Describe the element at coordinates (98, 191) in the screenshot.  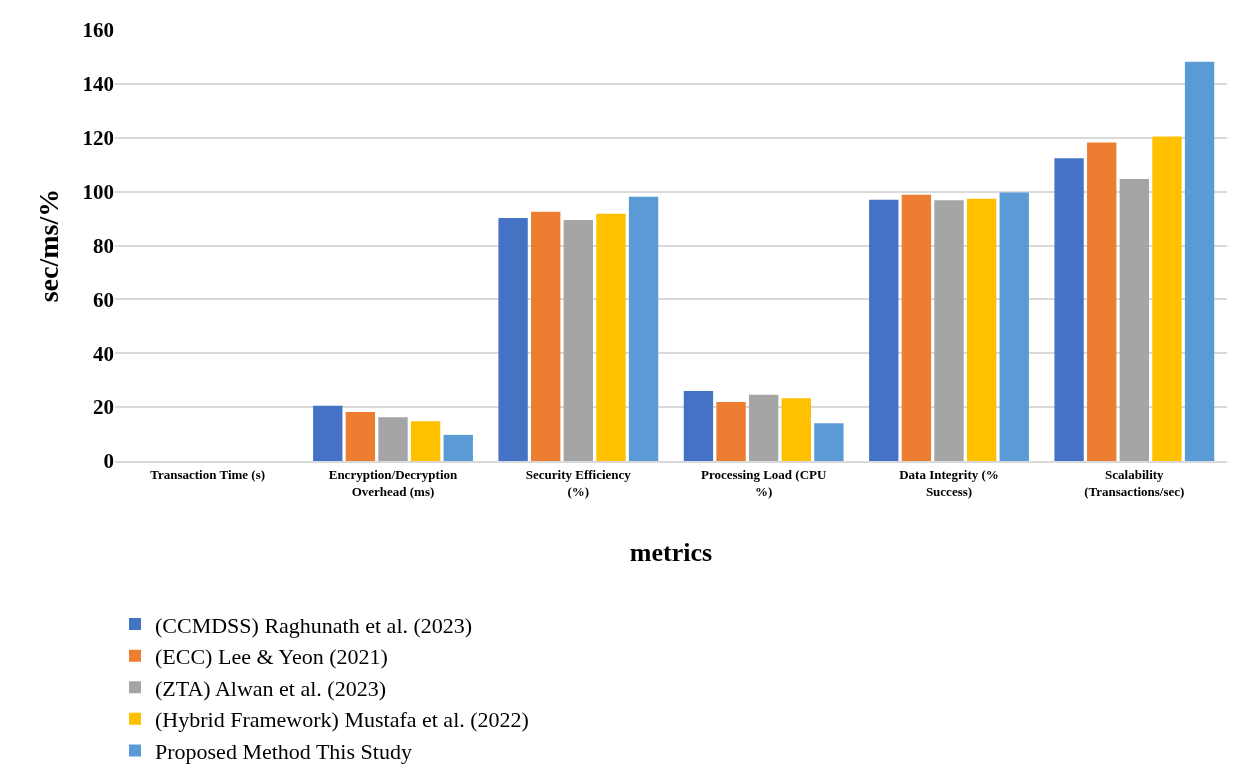
I see `y-tick-label: 100` at that location.